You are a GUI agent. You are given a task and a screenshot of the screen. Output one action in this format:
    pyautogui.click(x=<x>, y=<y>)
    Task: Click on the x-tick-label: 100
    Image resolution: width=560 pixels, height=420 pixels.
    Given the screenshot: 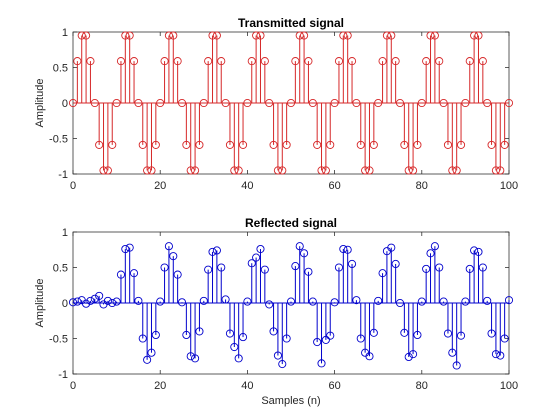 What is the action you would take?
    pyautogui.click(x=509, y=386)
    